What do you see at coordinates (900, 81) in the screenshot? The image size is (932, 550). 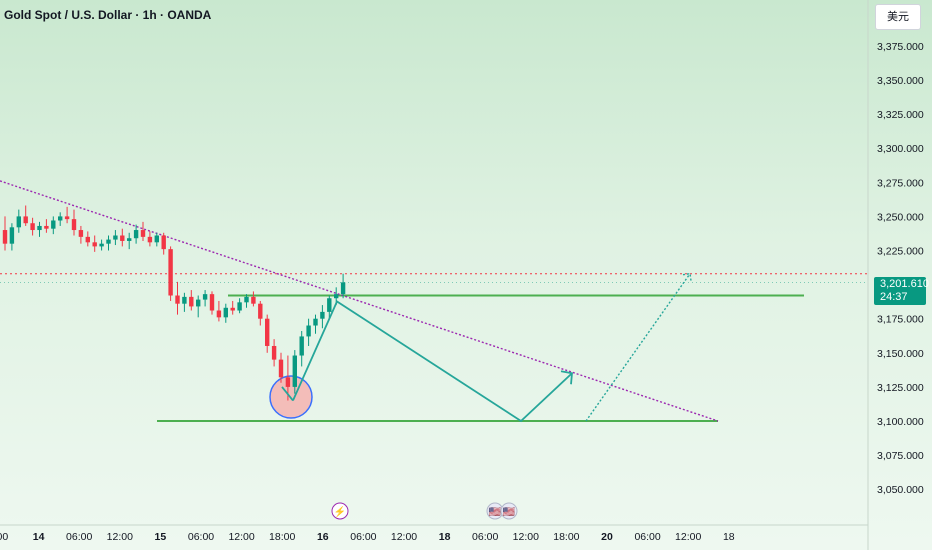 I see `y-axis-tick-label: 3,350.000` at bounding box center [900, 81].